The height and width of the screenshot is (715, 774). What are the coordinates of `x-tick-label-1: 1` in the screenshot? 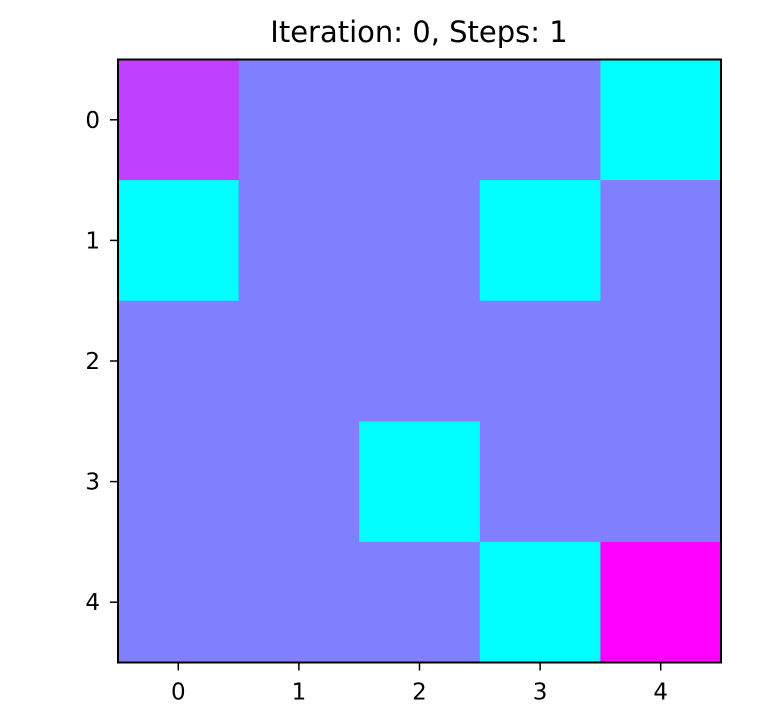 It's located at (299, 693).